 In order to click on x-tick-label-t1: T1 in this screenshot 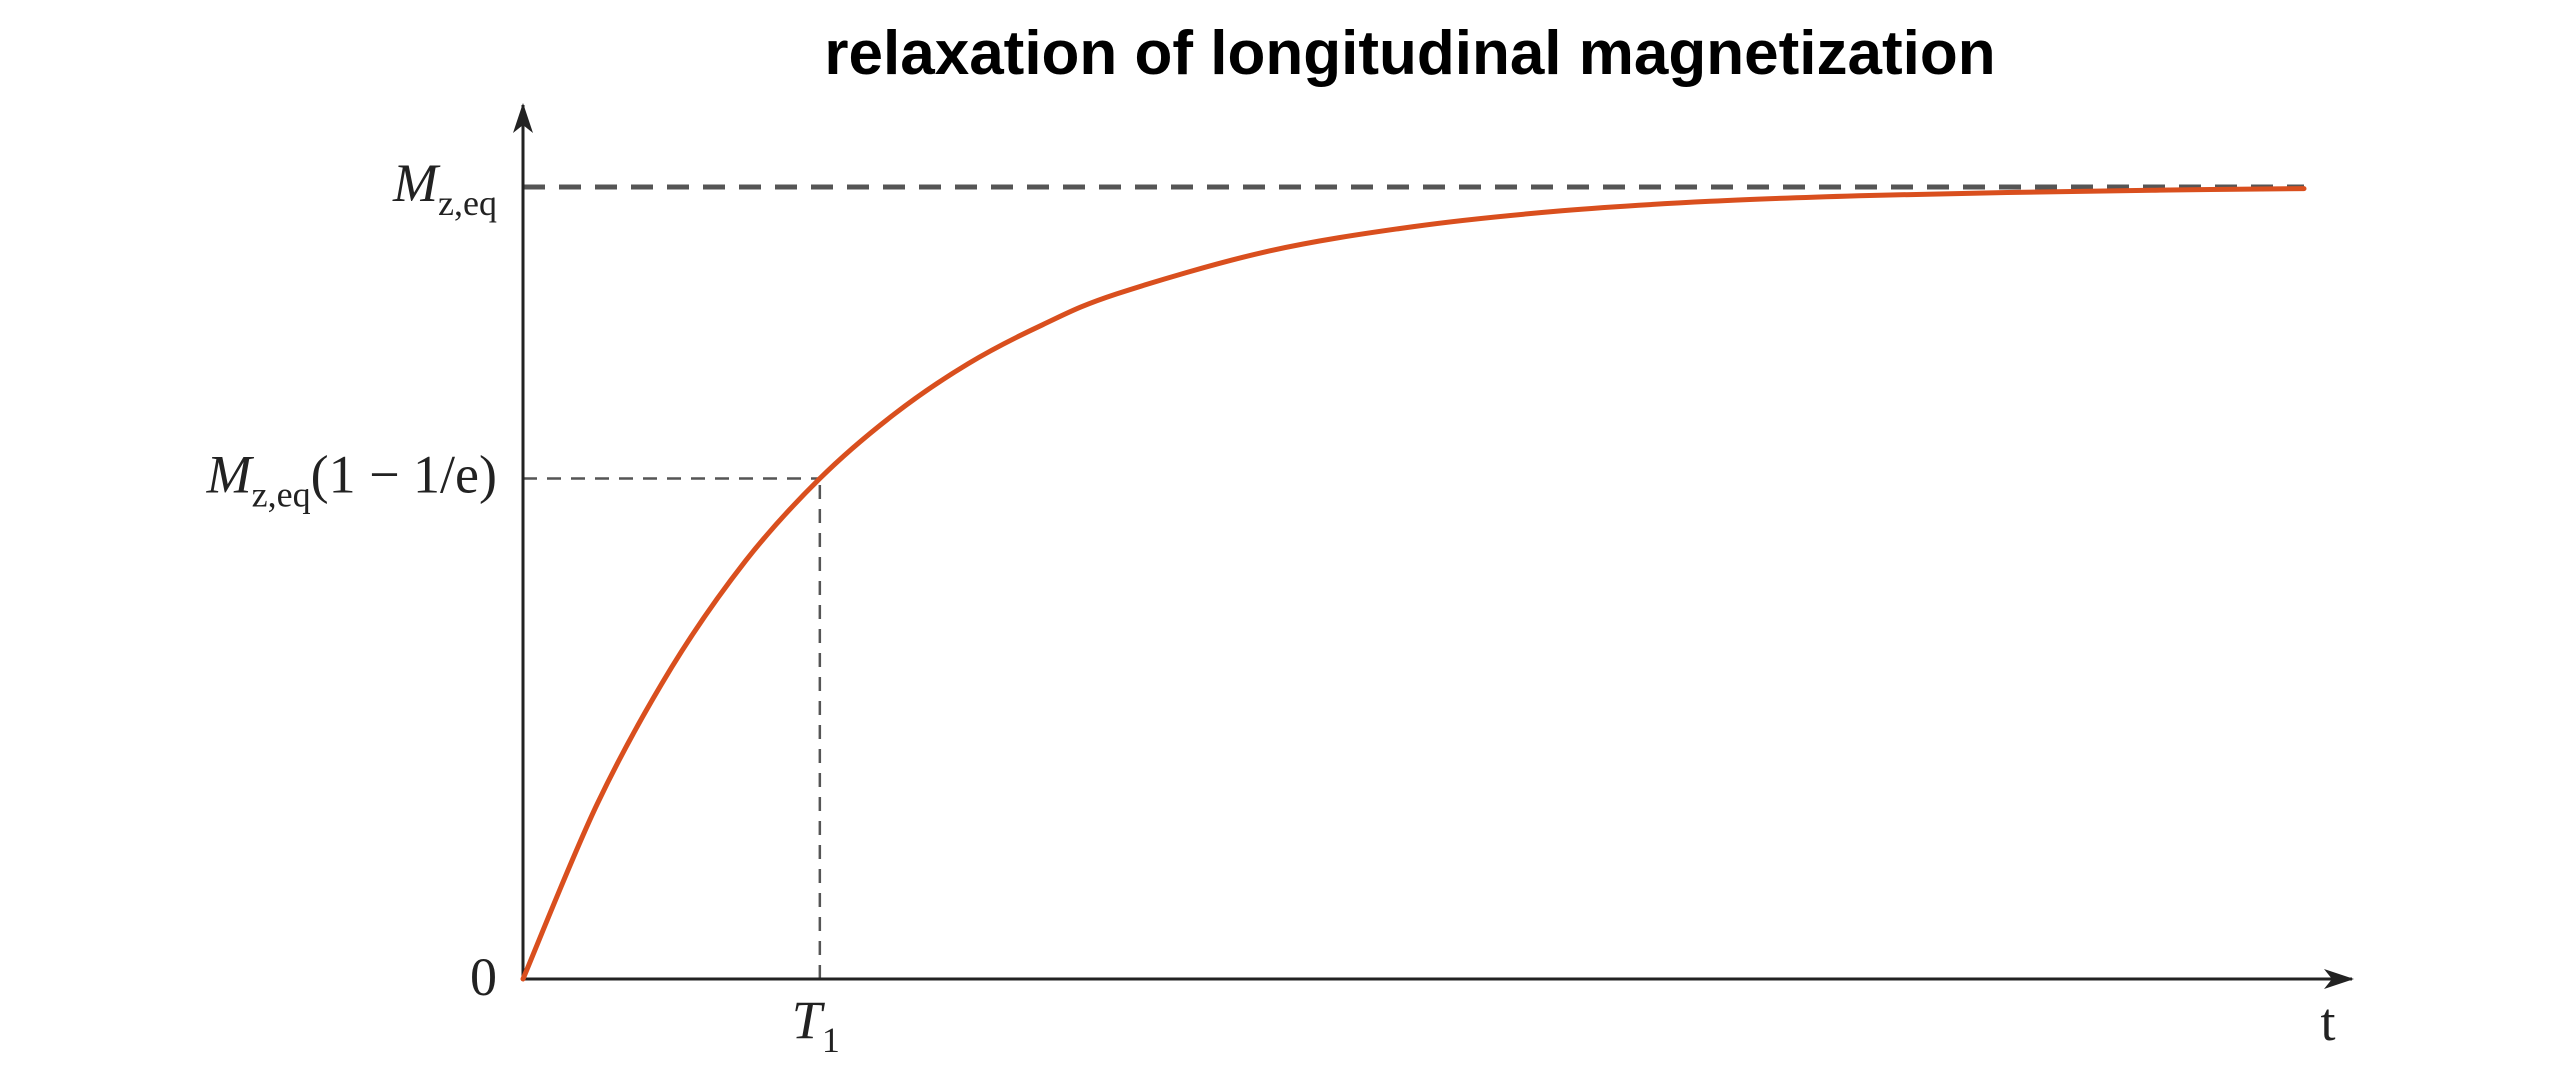, I will do `click(816, 1025)`.